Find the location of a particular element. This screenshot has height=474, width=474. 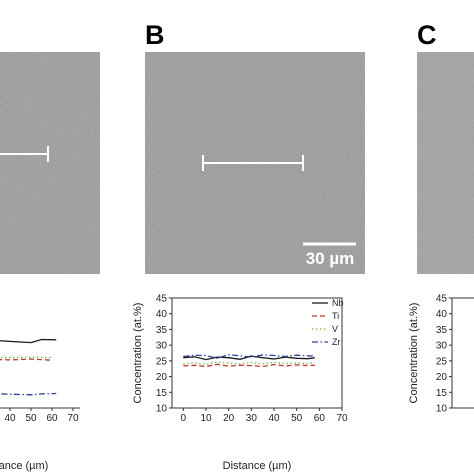

scale-bar-label: 30 µm is located at coordinates (330, 258).